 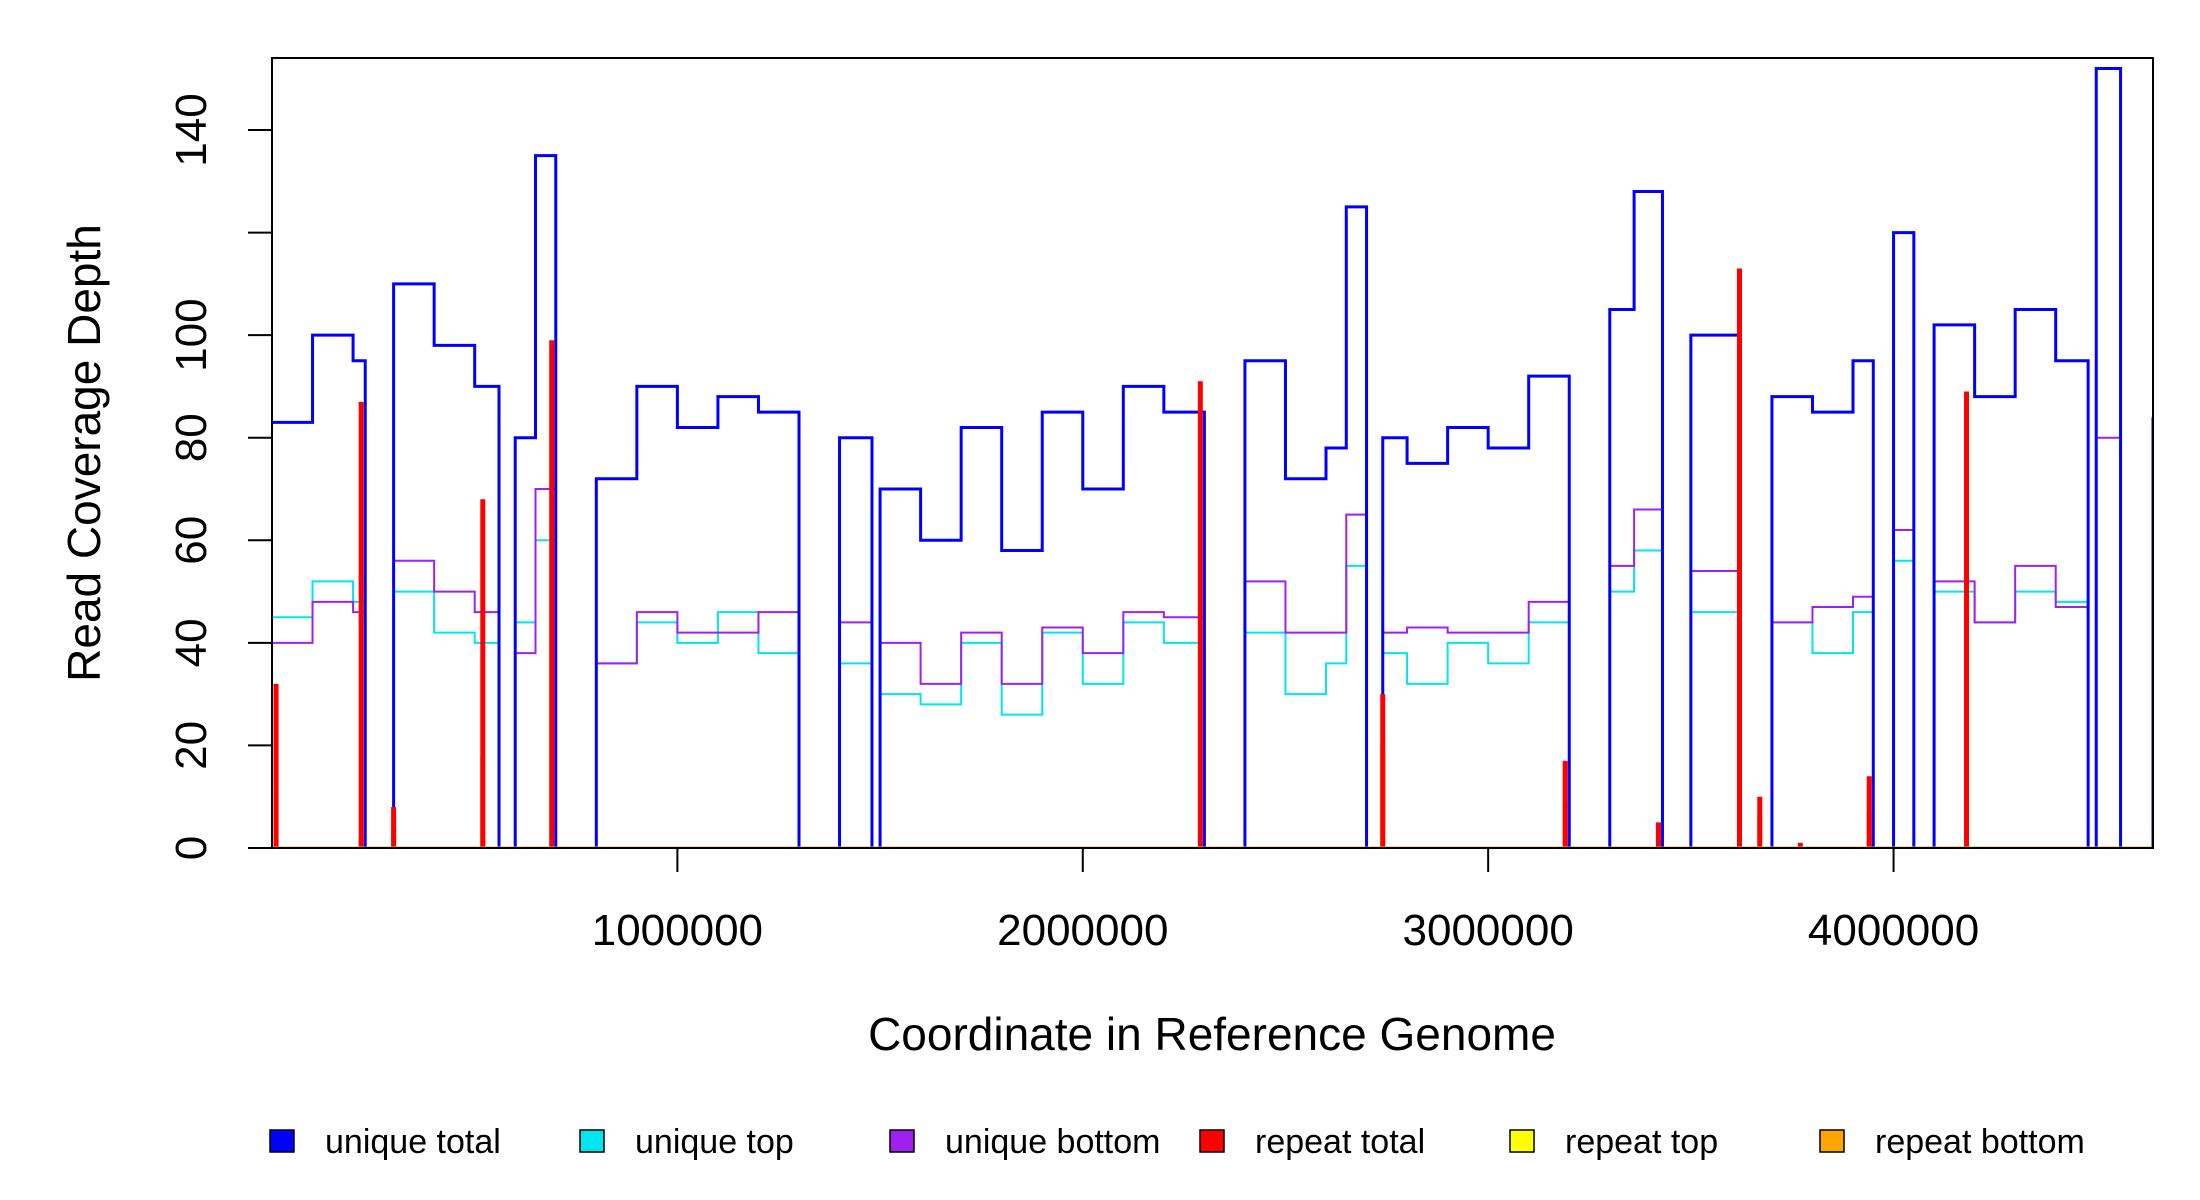 I want to click on x-tick-label: 2000000, so click(x=1082, y=930).